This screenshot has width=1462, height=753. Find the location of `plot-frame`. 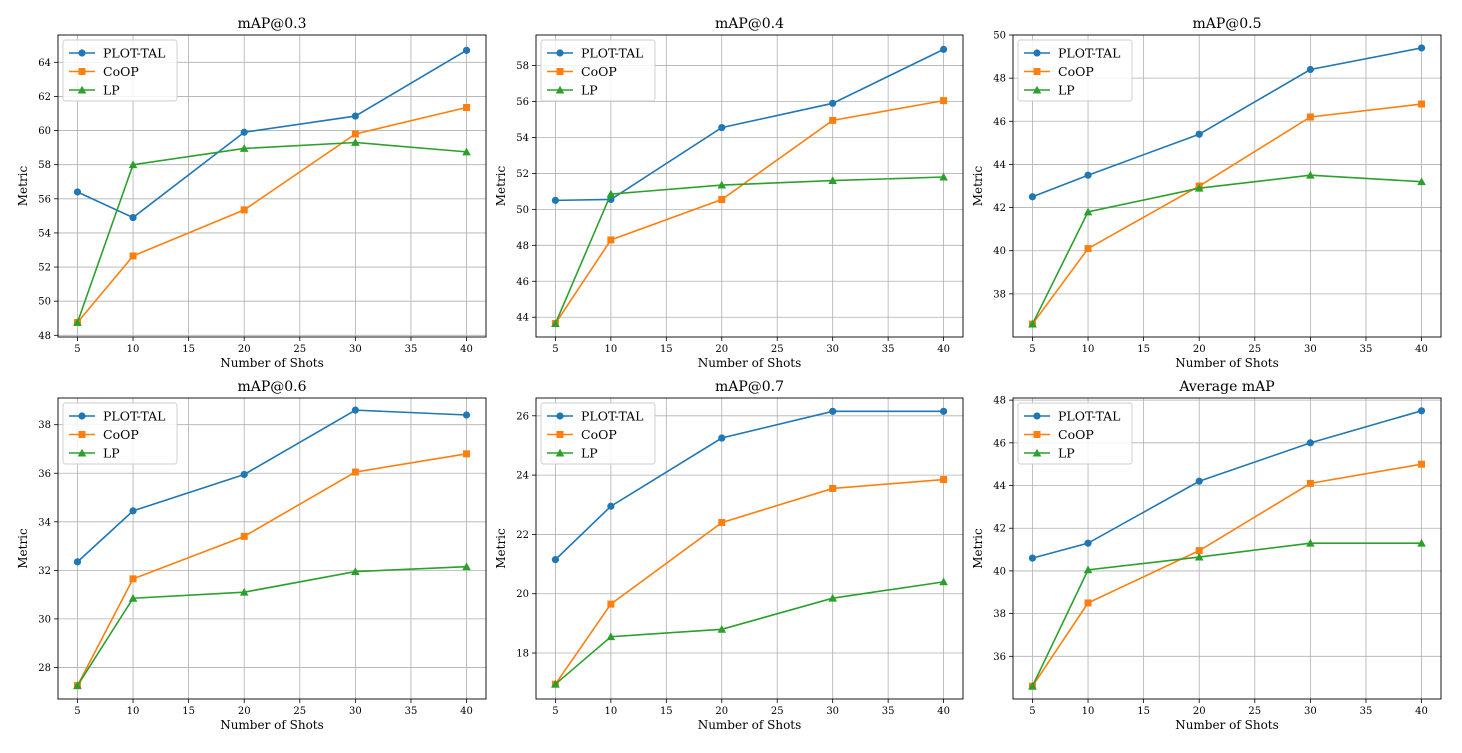

plot-frame is located at coordinates (272, 548).